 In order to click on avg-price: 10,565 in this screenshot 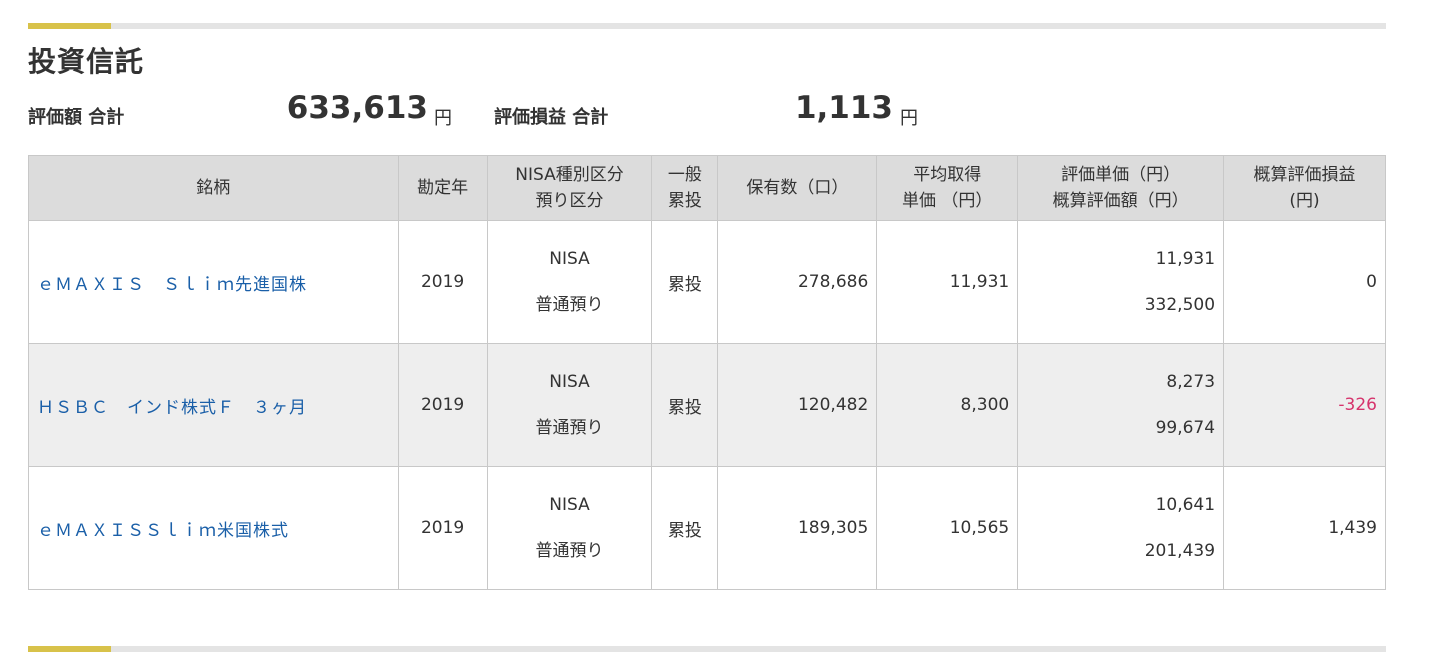, I will do `click(947, 528)`.